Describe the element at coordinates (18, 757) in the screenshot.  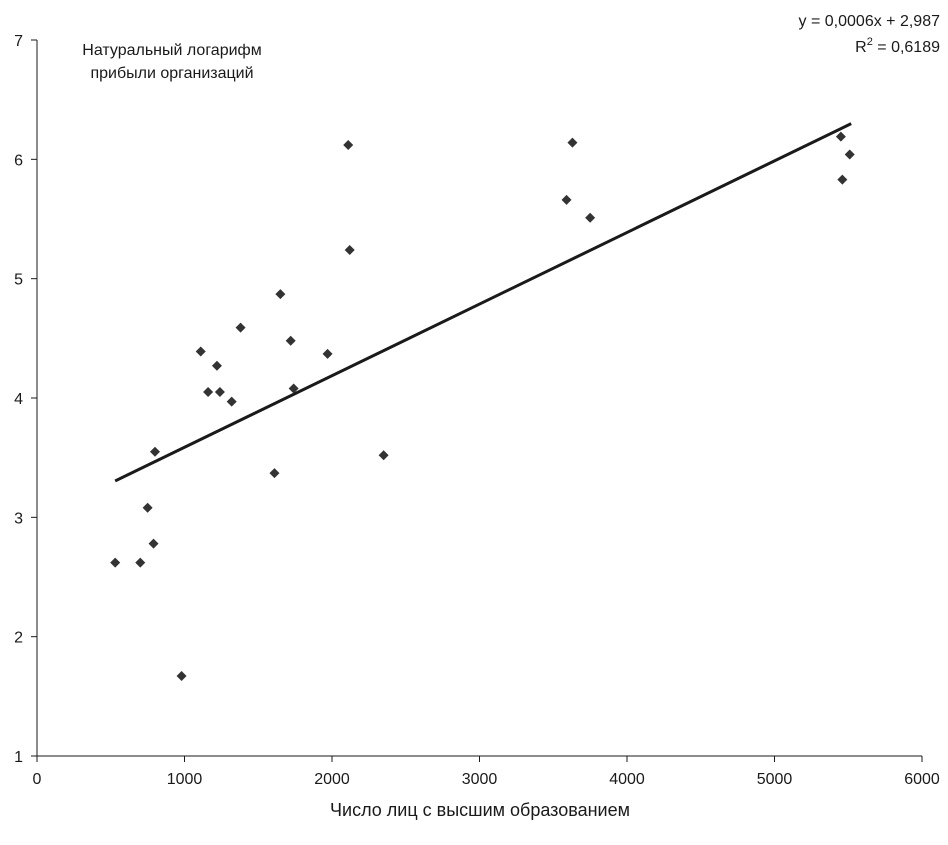
I see `y-tick-label: 1` at that location.